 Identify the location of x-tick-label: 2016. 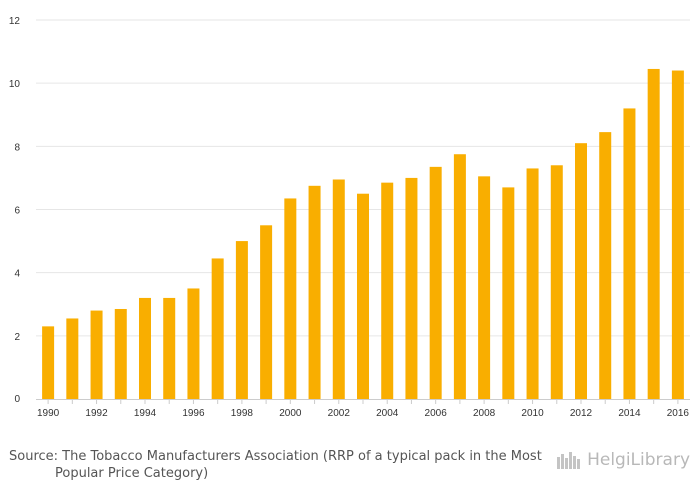
(678, 413).